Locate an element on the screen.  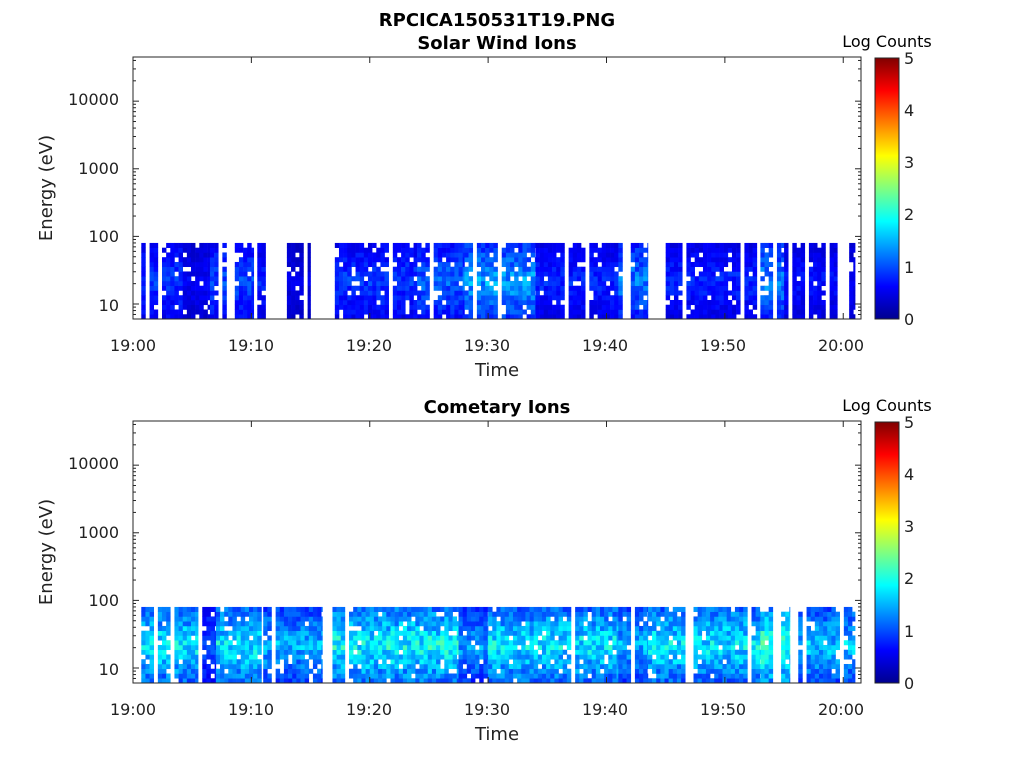
x-tick-label: 19:50 is located at coordinates (723, 709).